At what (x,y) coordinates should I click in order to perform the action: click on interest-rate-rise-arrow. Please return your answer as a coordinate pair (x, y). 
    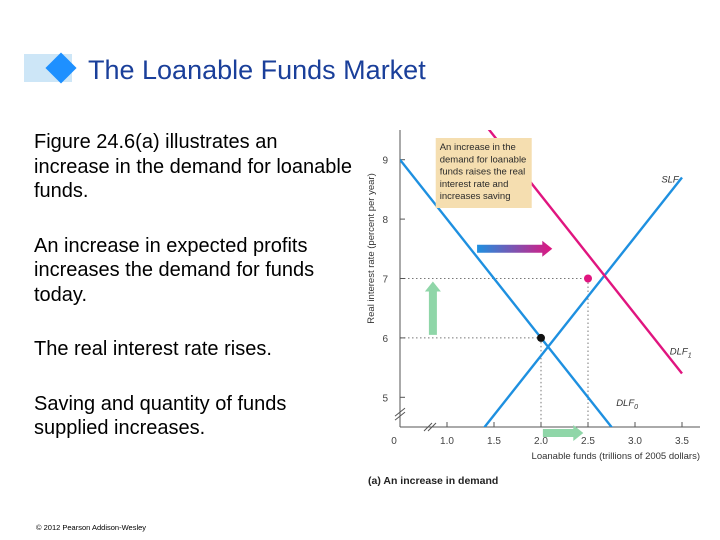
    Looking at the image, I should click on (432, 308).